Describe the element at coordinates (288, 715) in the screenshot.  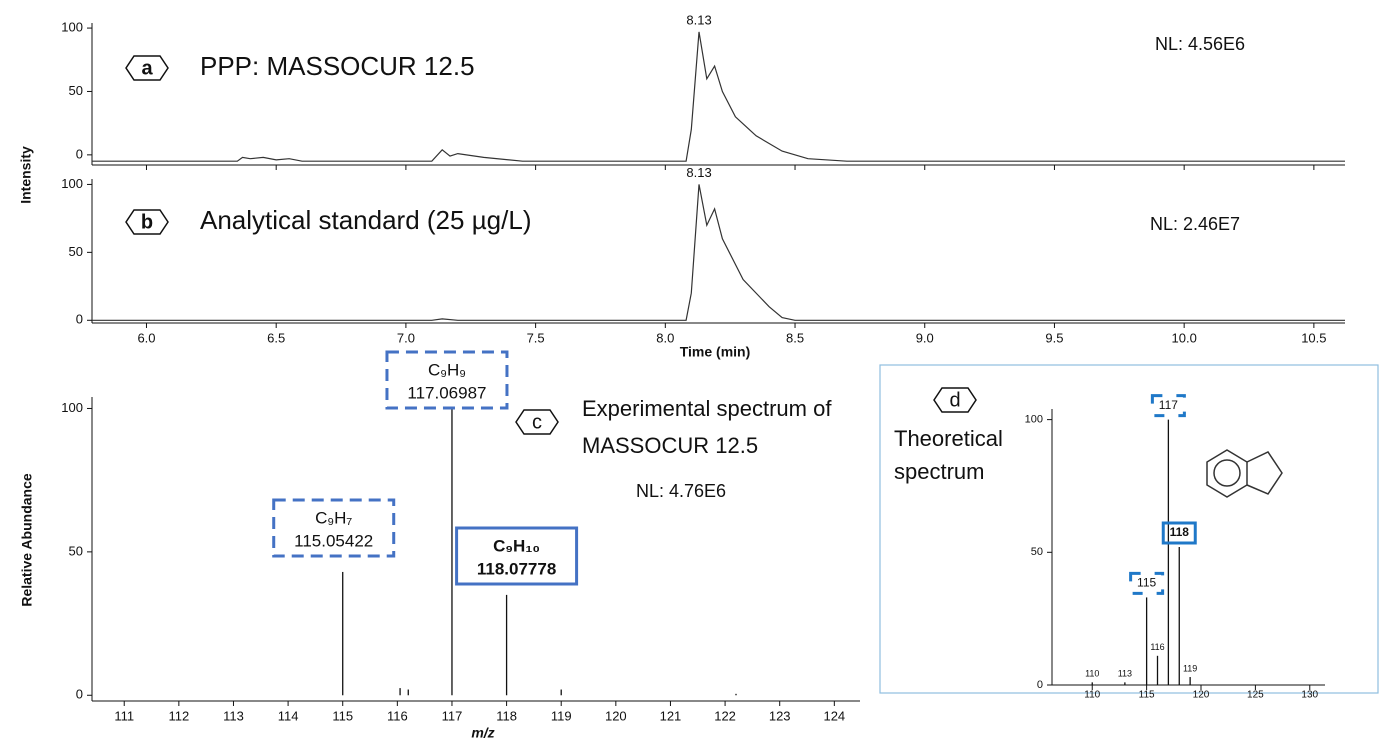
I see `x-tick-label: 114` at that location.